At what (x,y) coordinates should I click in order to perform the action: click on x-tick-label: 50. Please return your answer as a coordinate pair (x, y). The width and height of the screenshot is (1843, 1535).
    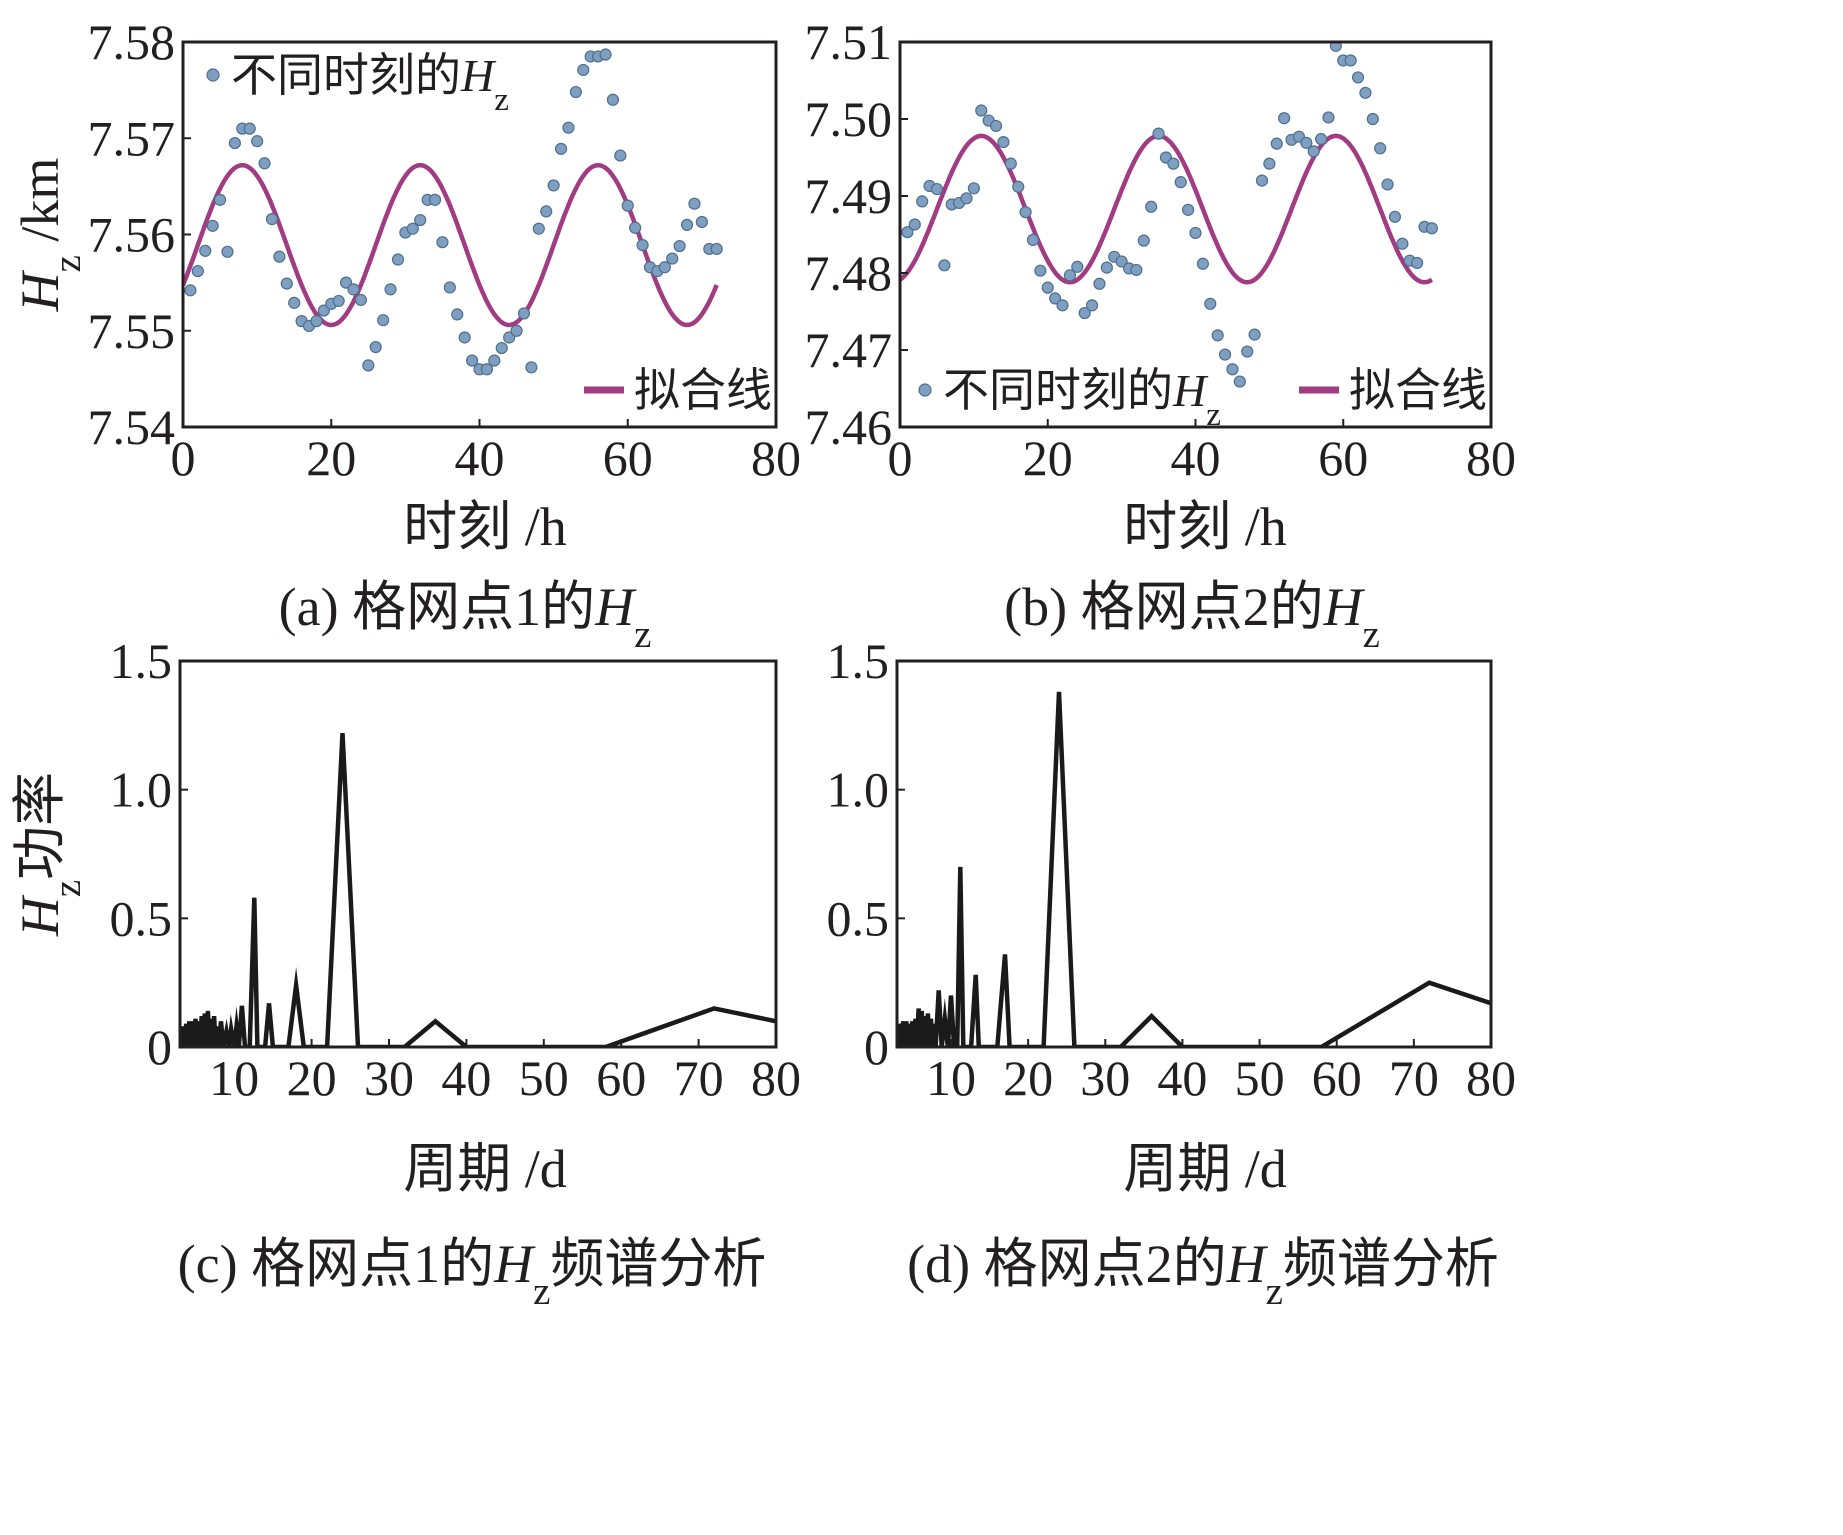
    Looking at the image, I should click on (1260, 1078).